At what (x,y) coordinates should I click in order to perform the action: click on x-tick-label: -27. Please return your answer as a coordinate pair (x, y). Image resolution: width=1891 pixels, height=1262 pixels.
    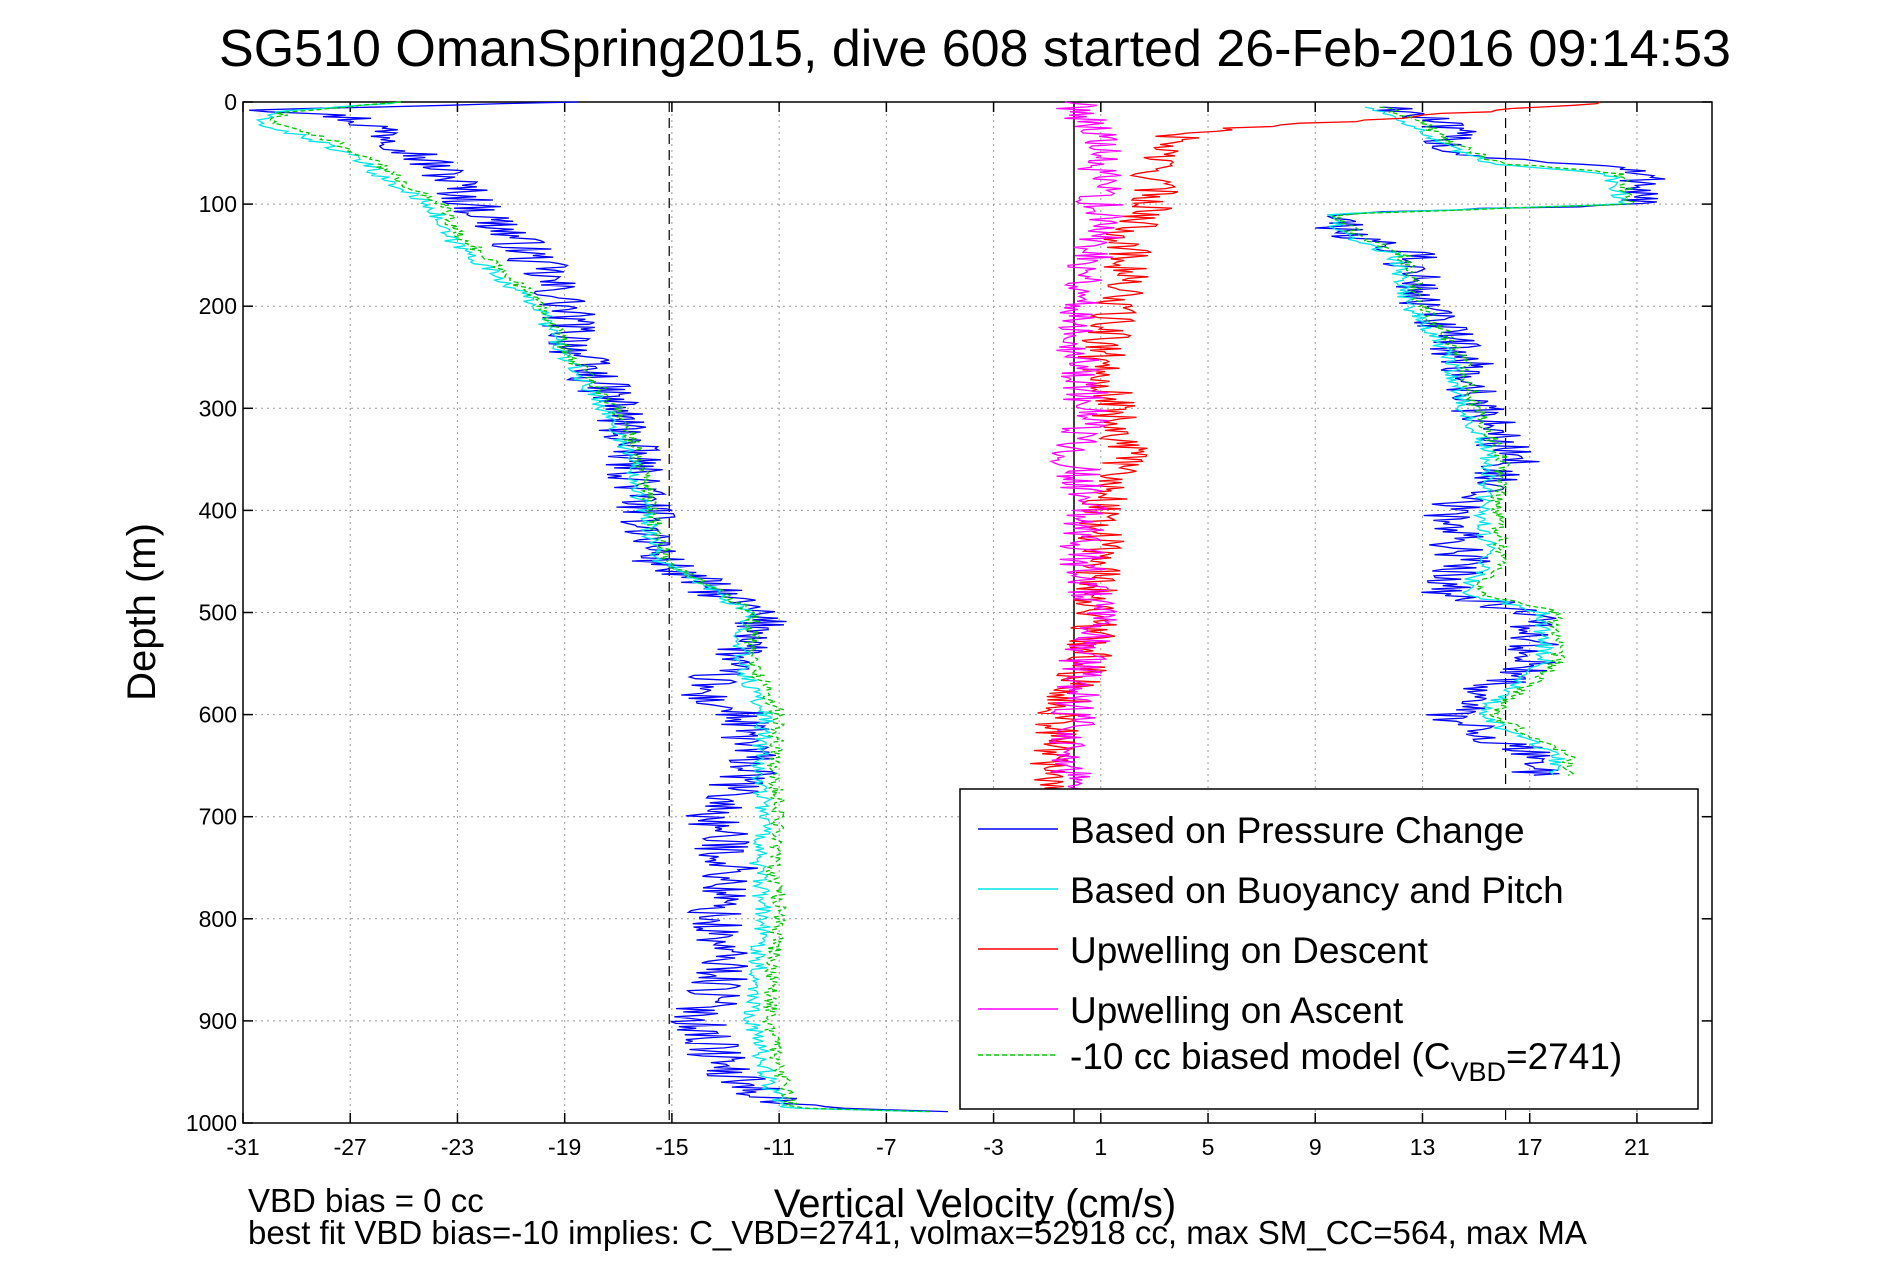
    Looking at the image, I should click on (350, 1147).